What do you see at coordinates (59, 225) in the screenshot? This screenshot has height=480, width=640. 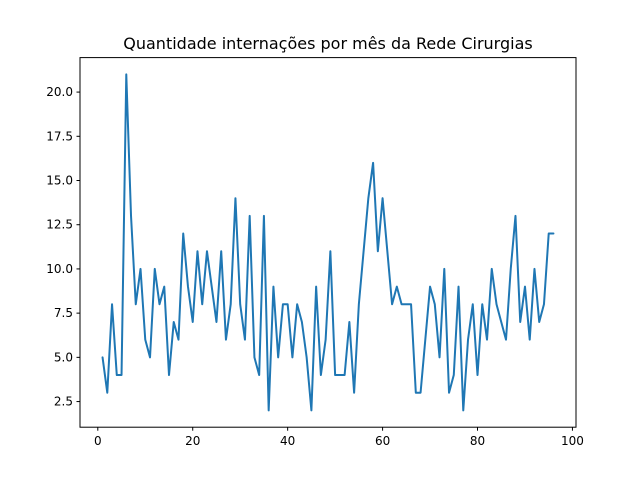 I see `y-tick-label: 12.5` at bounding box center [59, 225].